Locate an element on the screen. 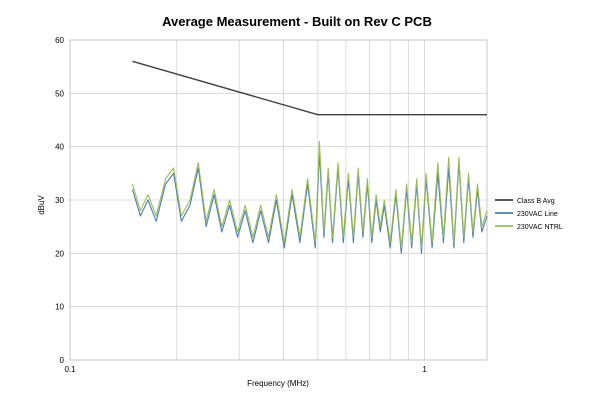 This screenshot has height=405, width=600. y-tick-label: 30 is located at coordinates (59, 200).